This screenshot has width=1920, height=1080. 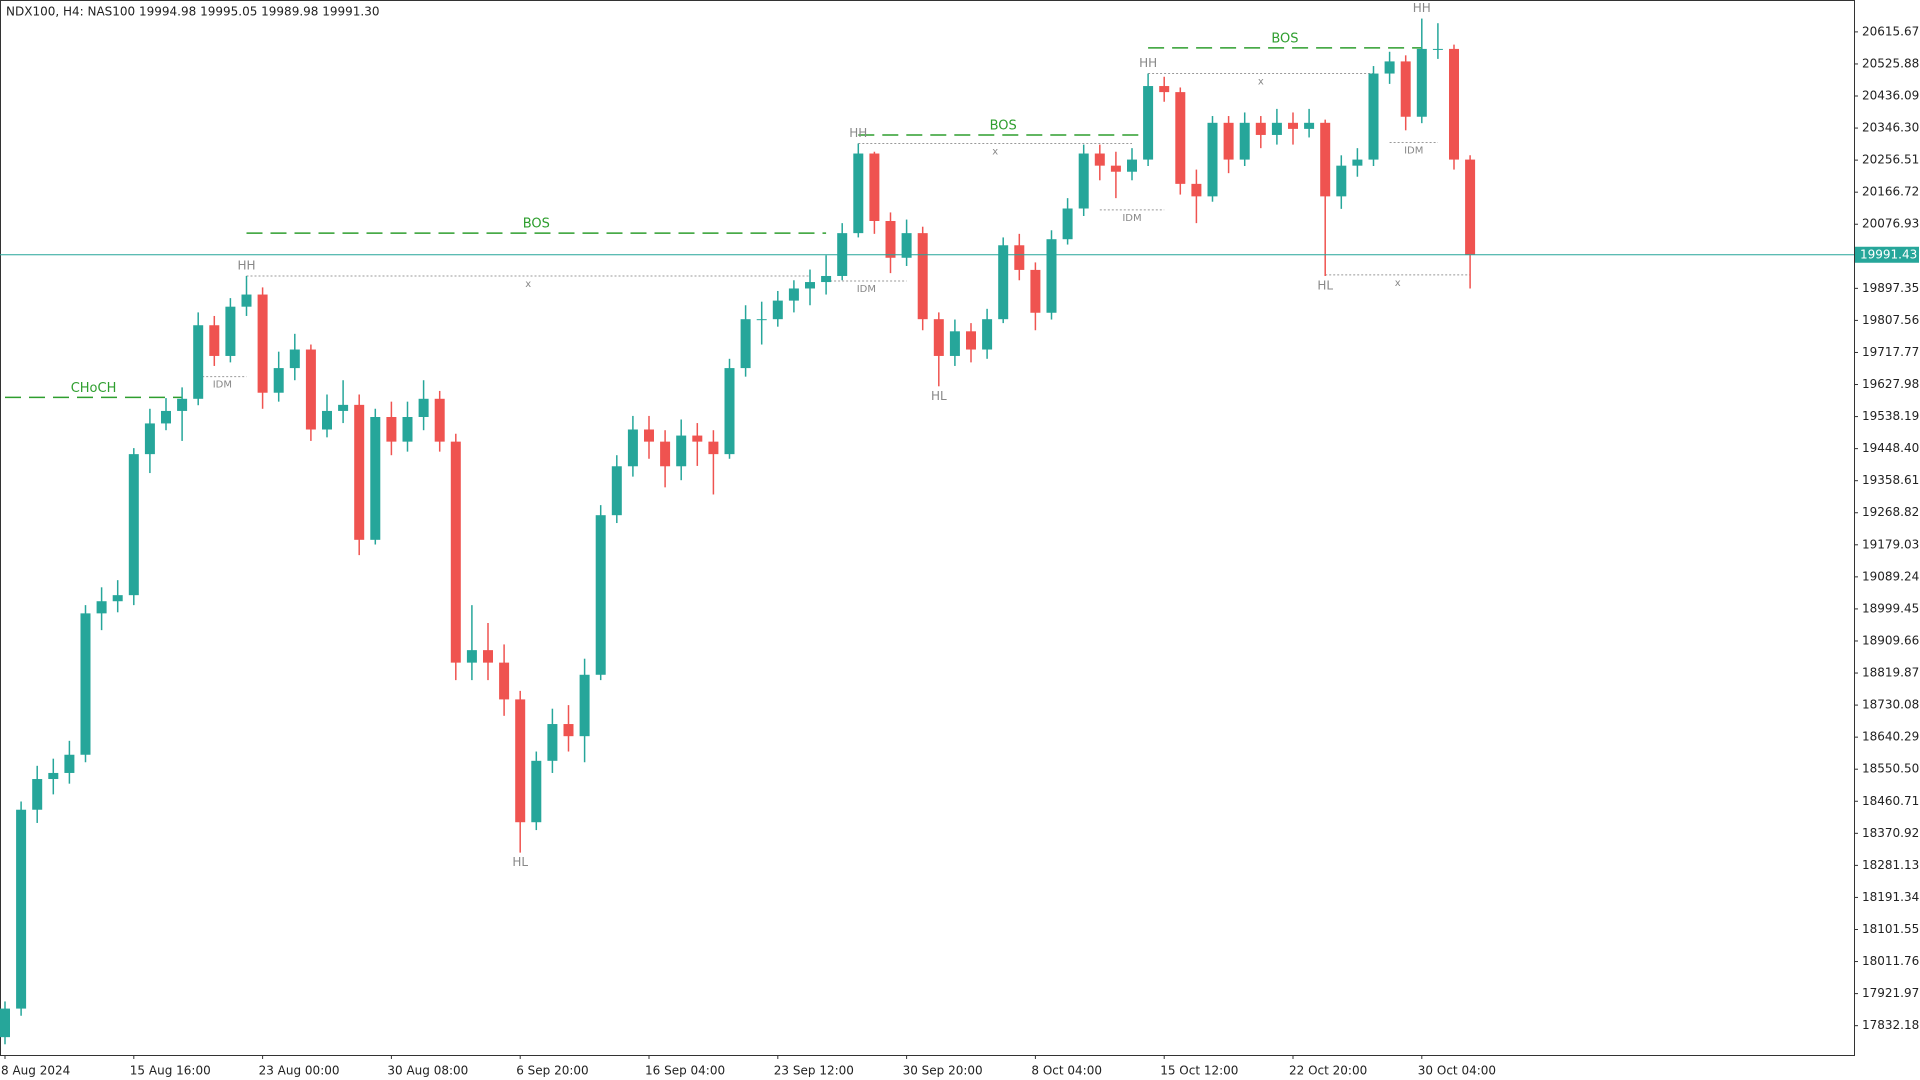 What do you see at coordinates (1890, 993) in the screenshot?
I see `y-tick-label: 17921.97` at bounding box center [1890, 993].